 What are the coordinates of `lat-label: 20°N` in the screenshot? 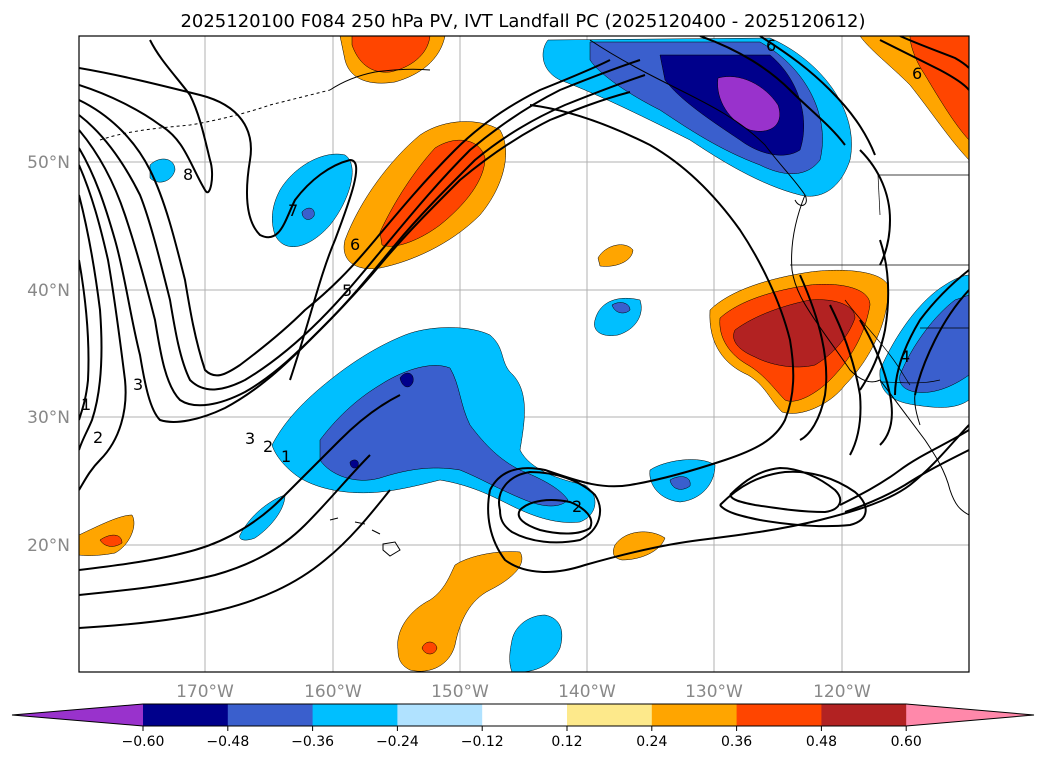 It's located at (48, 546).